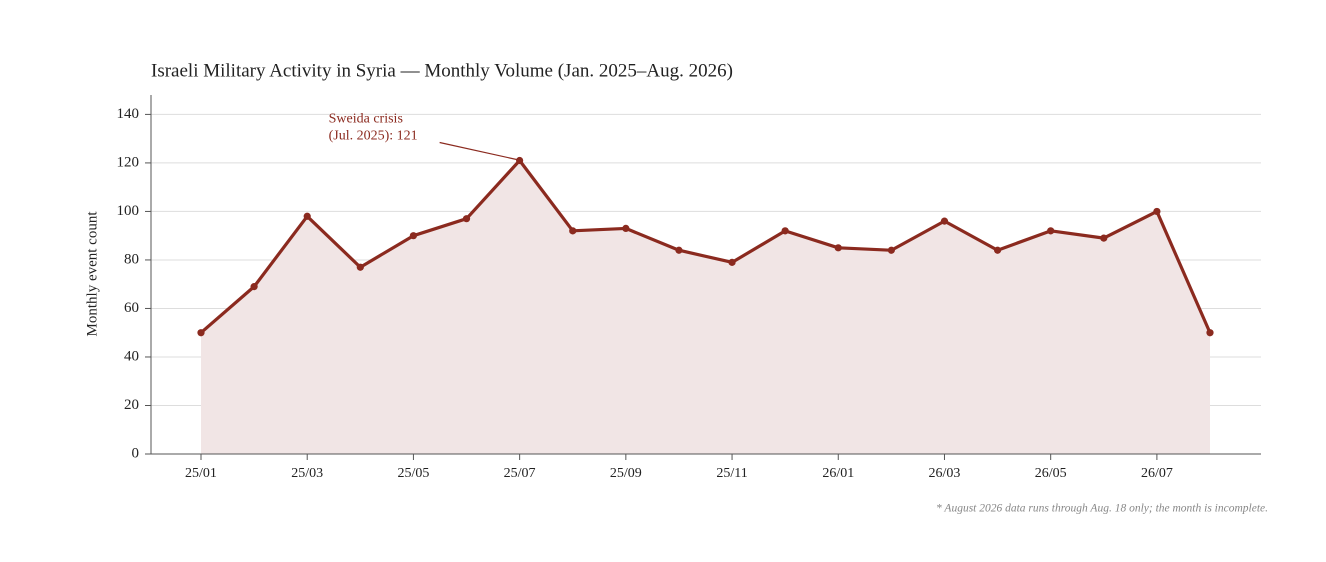  I want to click on x-tick-label: 26/07, so click(1157, 473).